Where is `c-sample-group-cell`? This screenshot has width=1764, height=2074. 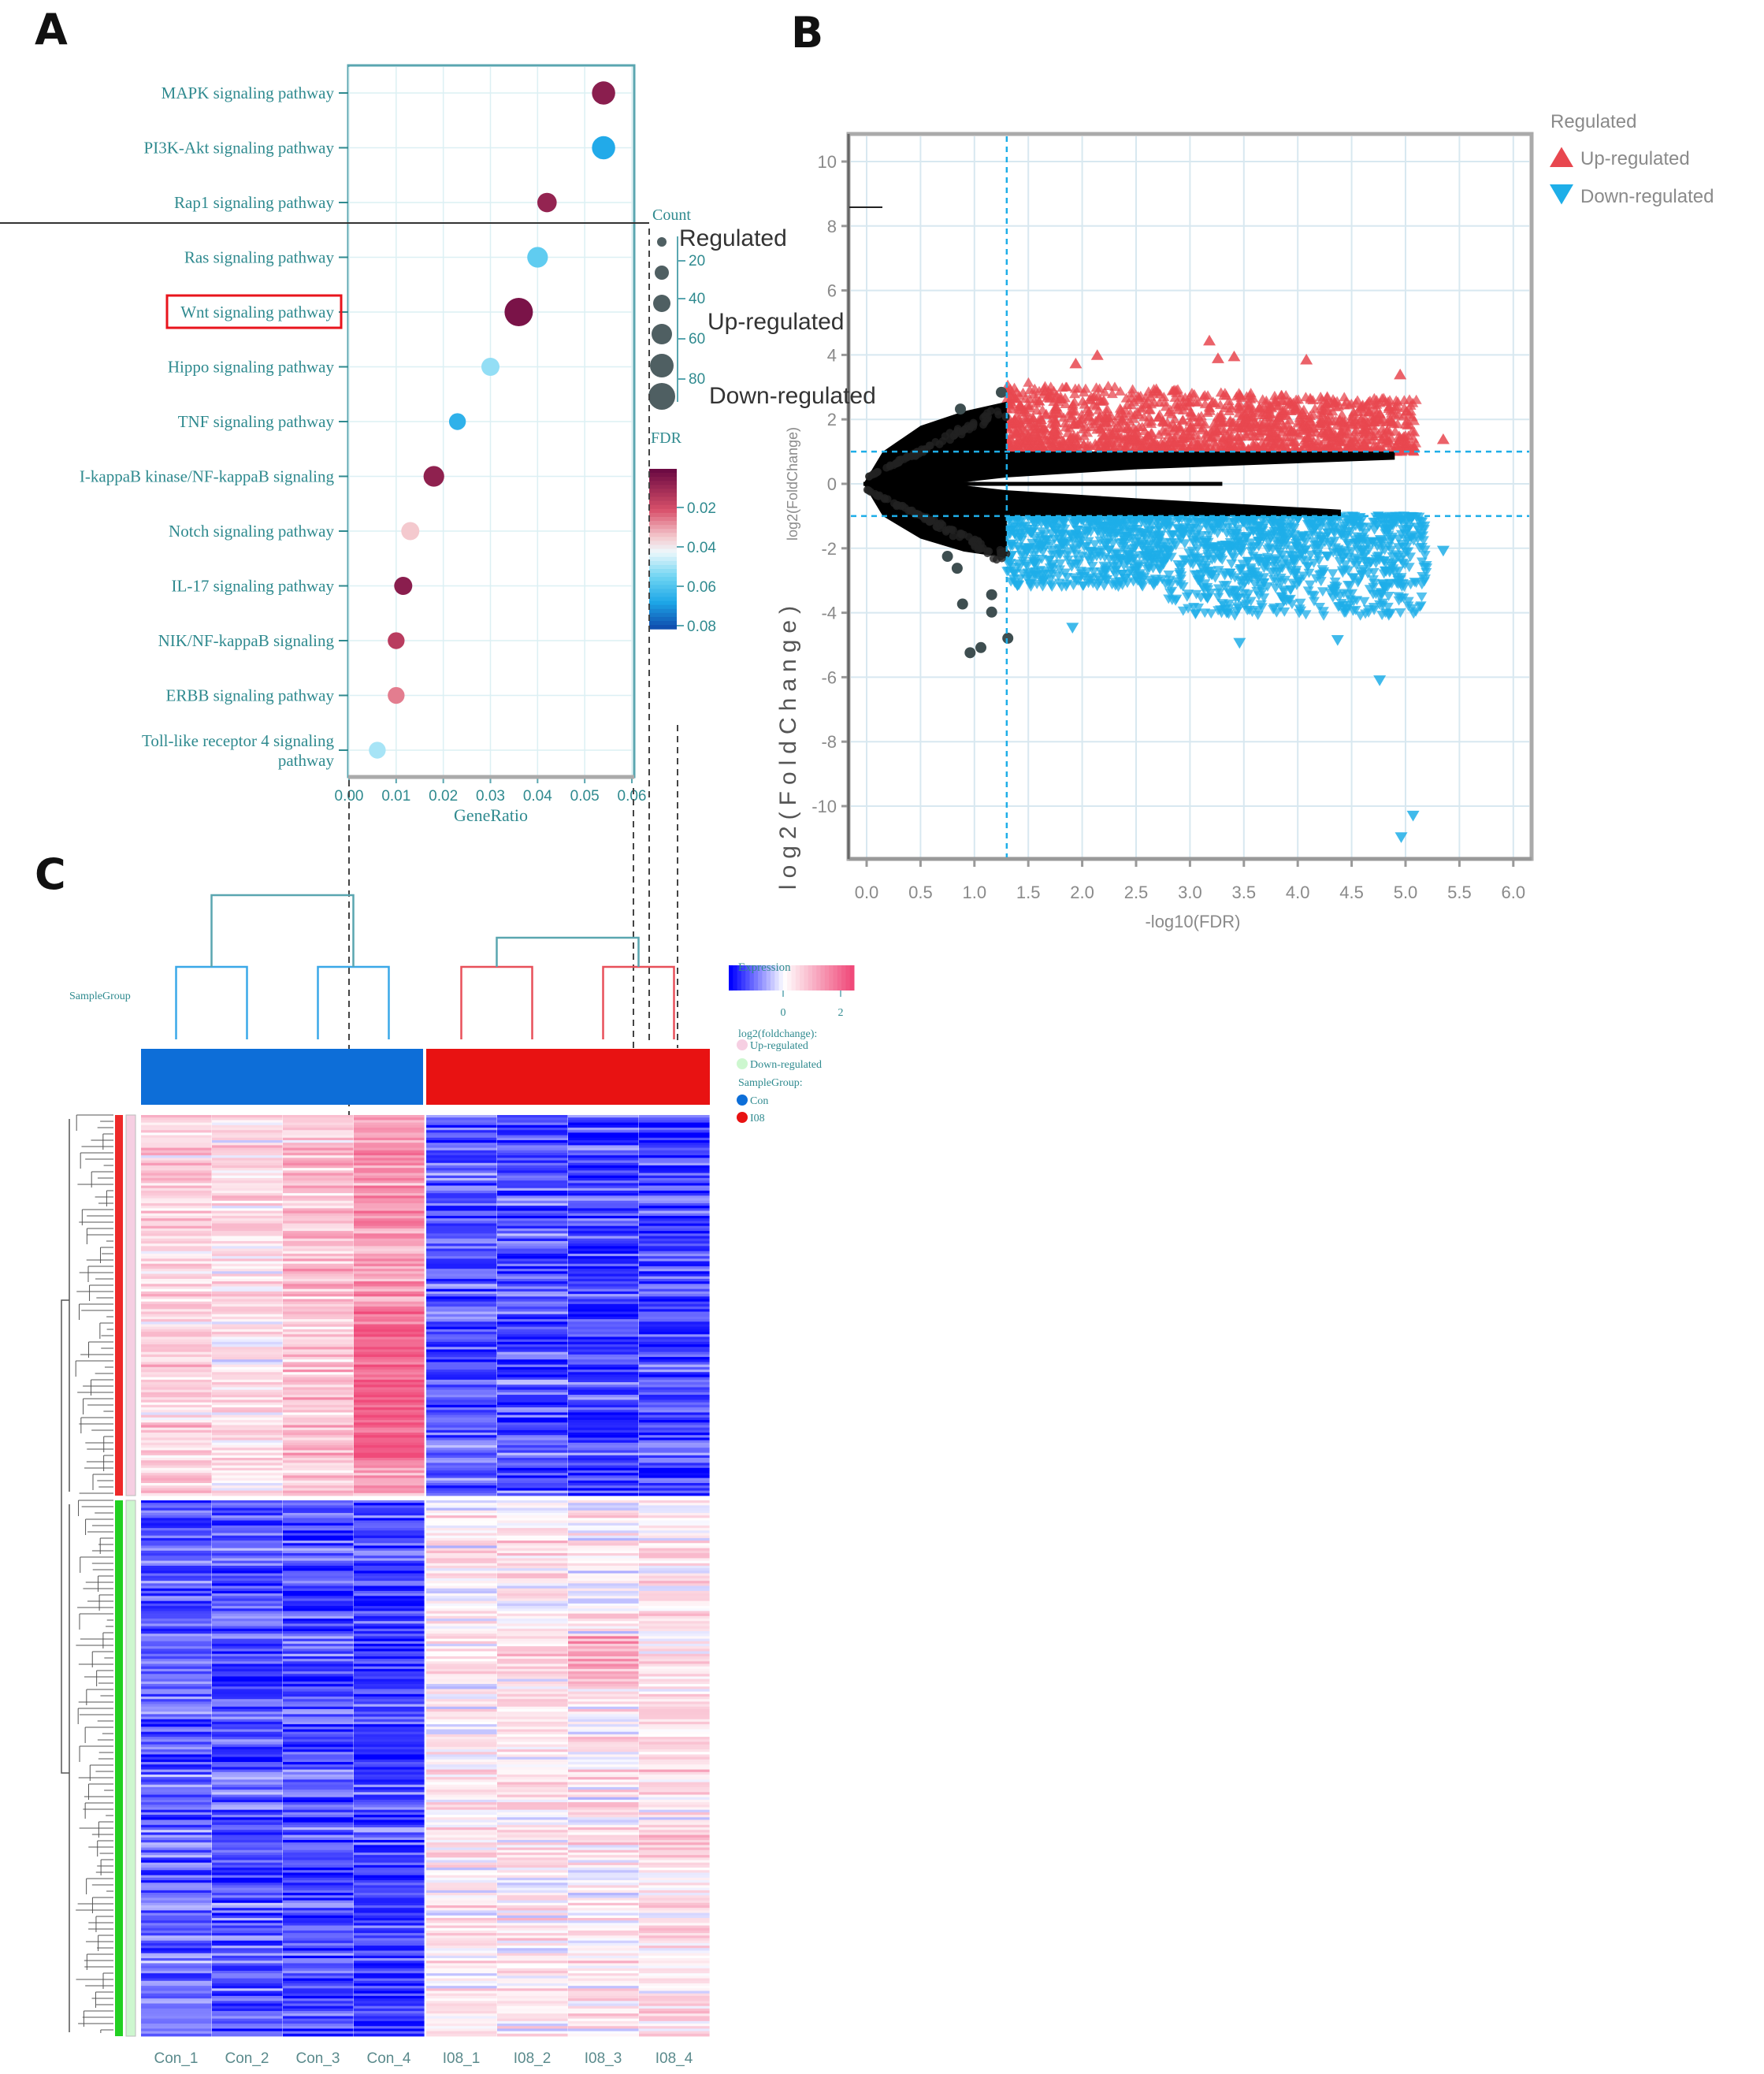 c-sample-group-cell is located at coordinates (247, 1077).